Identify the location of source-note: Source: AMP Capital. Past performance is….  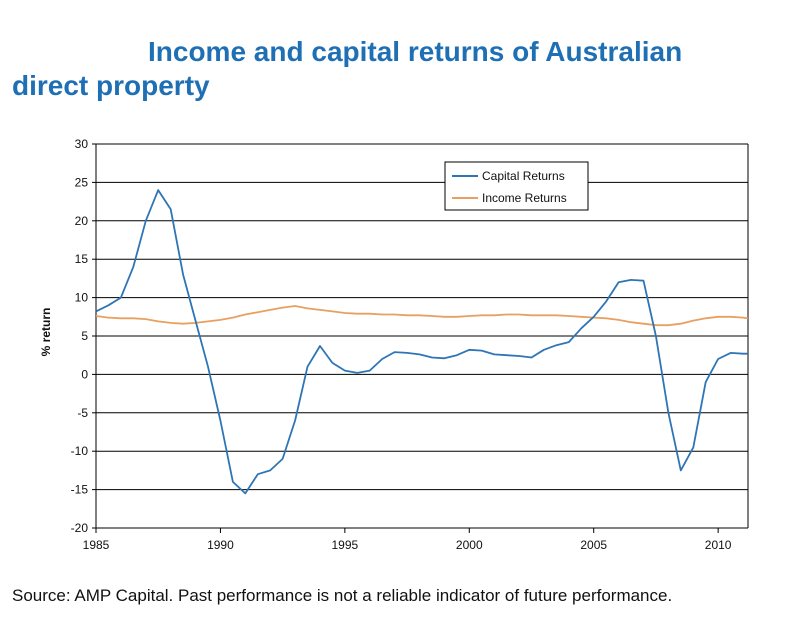
(342, 595).